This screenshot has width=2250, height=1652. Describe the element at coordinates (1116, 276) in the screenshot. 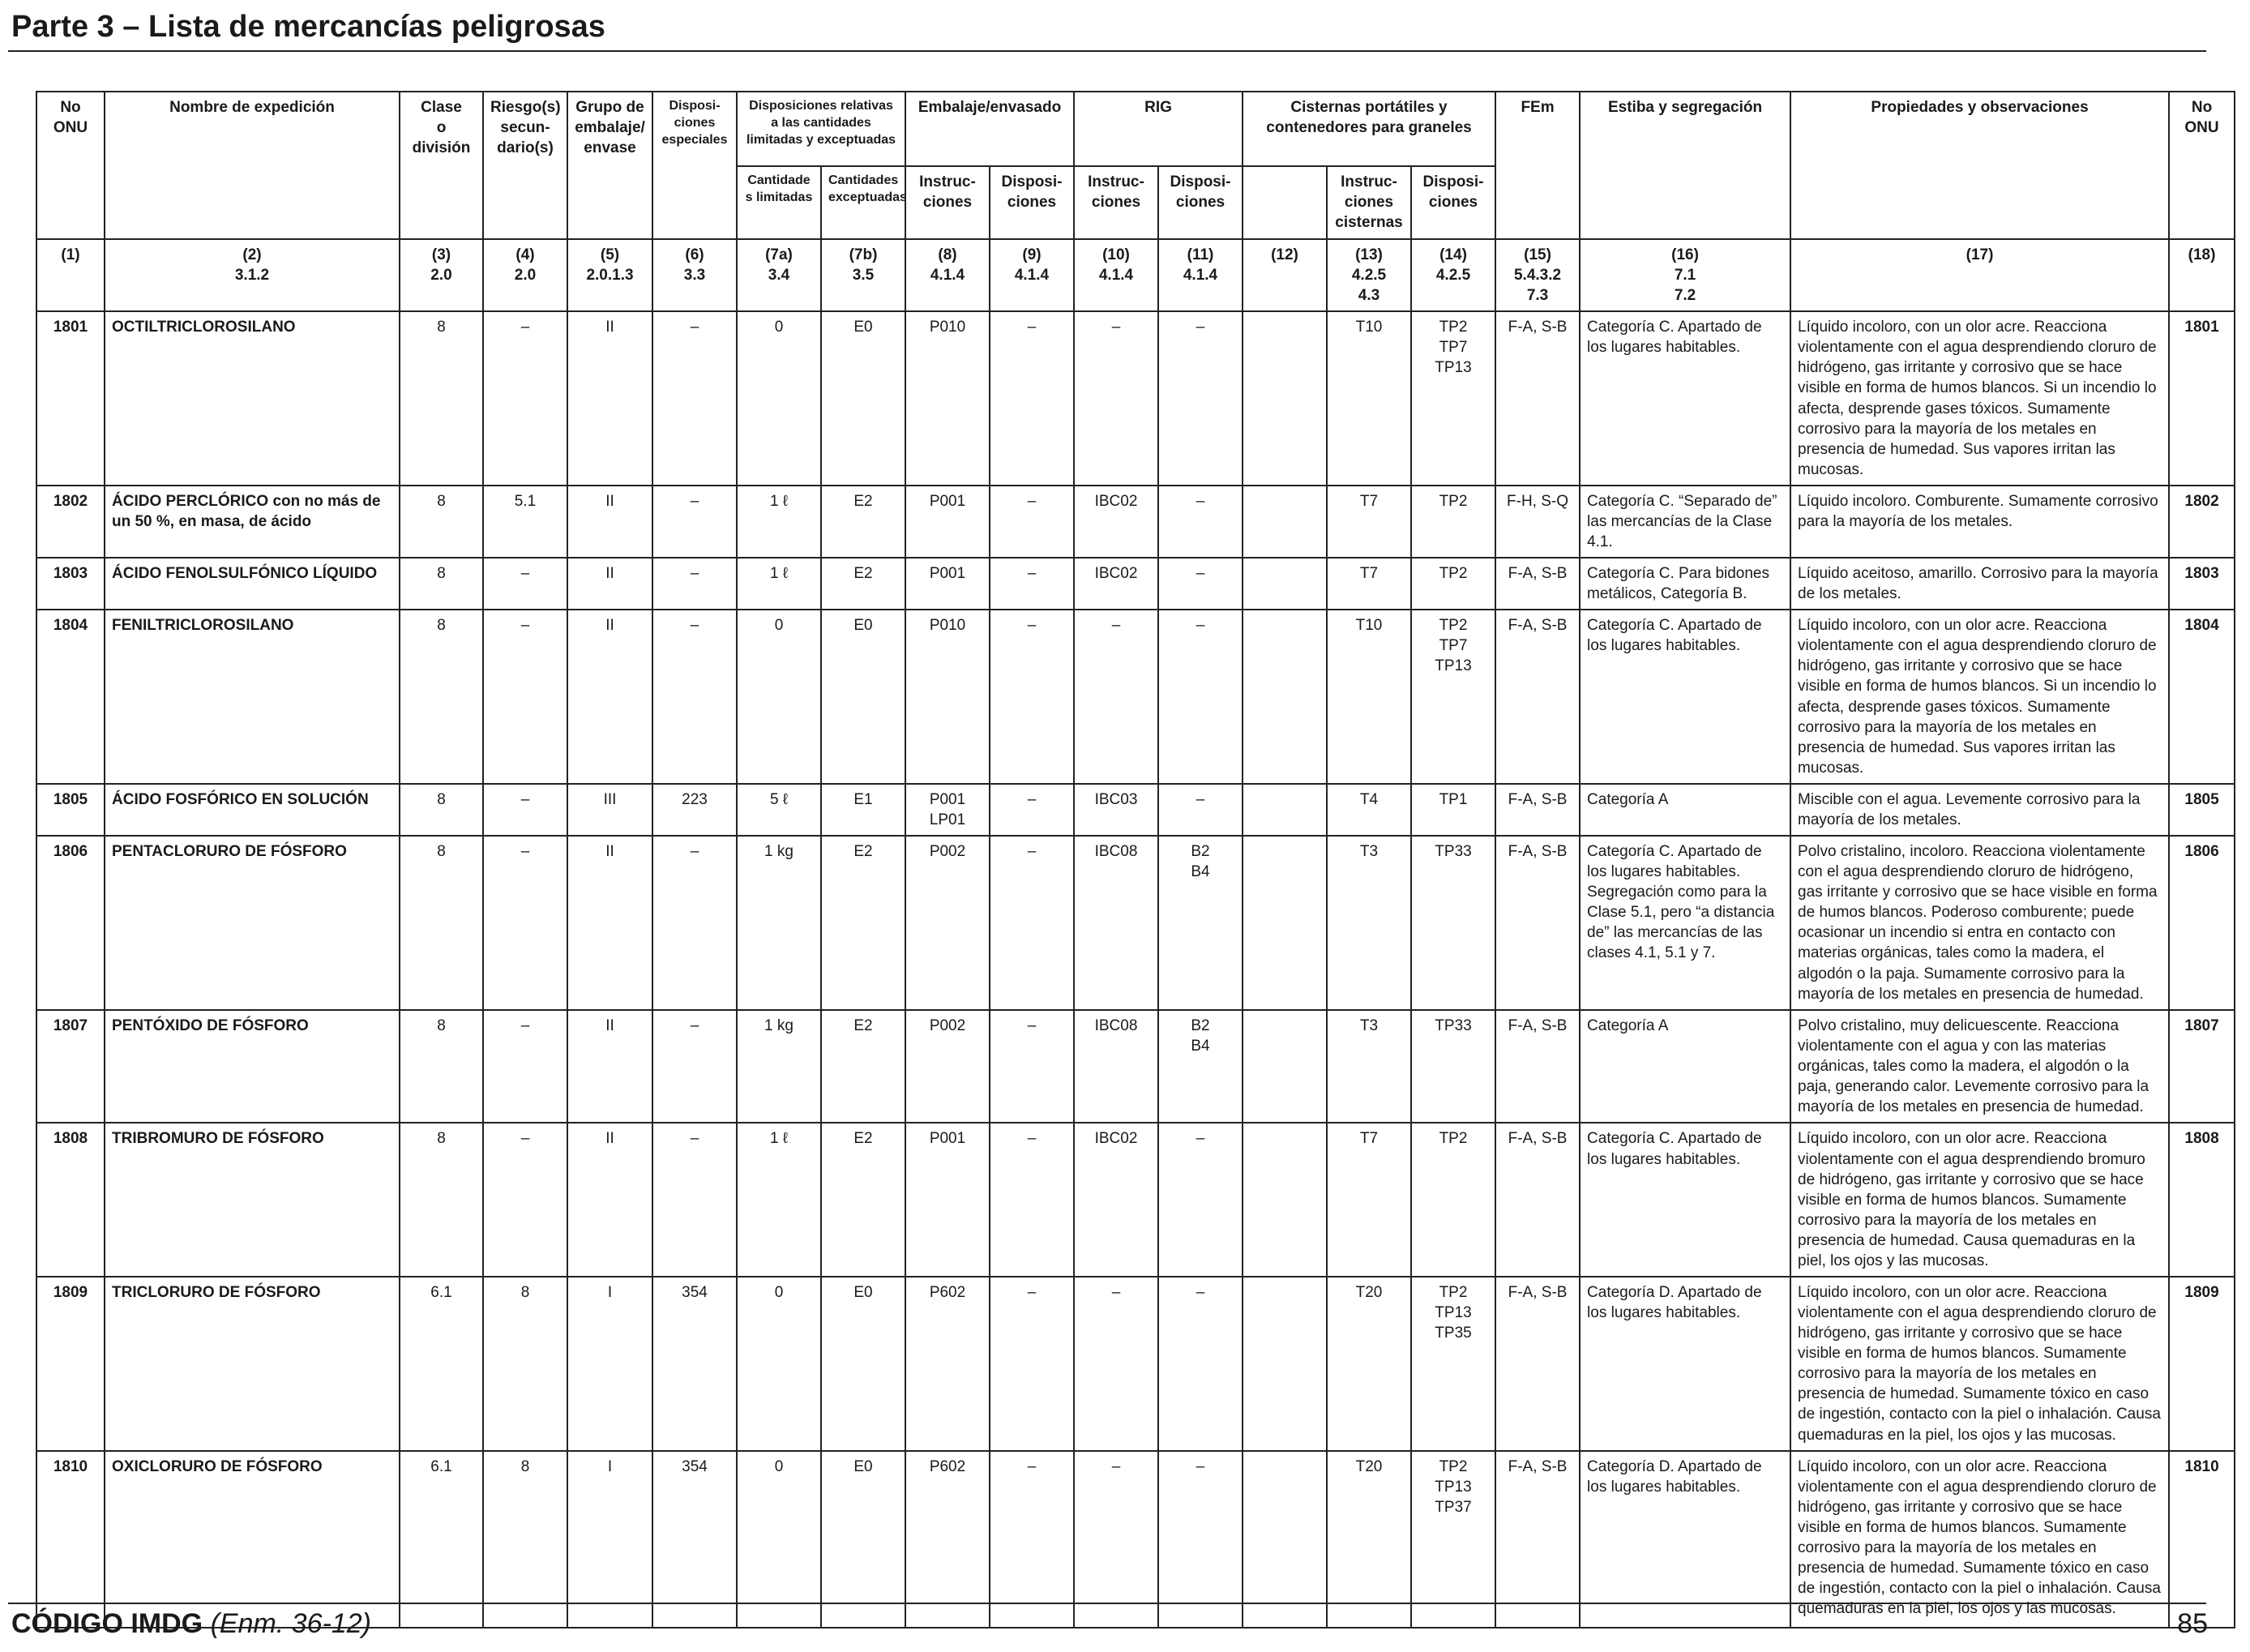

I see `column-ref: (10) 4.1.4` at that location.